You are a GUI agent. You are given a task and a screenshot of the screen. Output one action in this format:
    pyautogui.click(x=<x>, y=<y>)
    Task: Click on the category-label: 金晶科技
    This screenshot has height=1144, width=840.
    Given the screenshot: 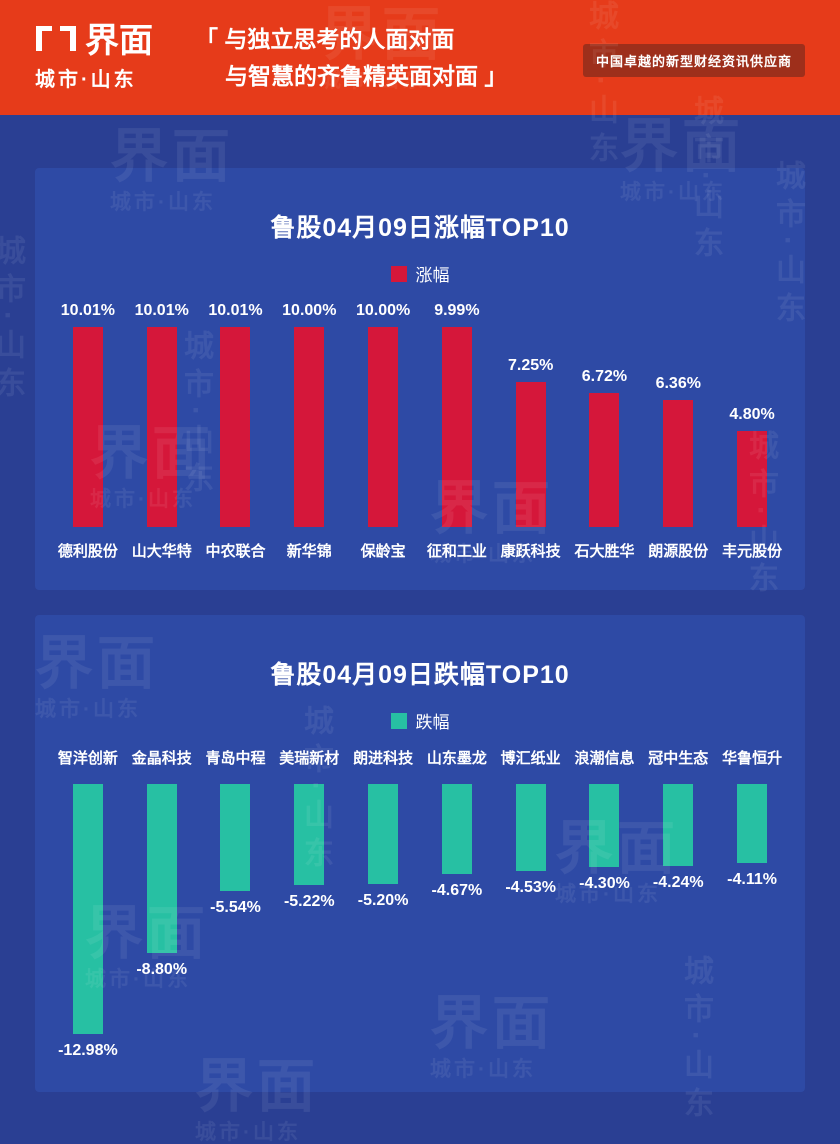 What is the action you would take?
    pyautogui.click(x=161, y=758)
    